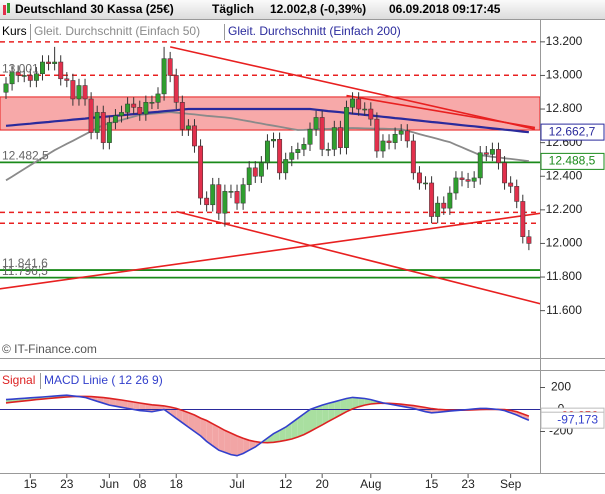 The width and height of the screenshot is (605, 494). Describe the element at coordinates (572, 420) in the screenshot. I see `macd-marker` at that location.